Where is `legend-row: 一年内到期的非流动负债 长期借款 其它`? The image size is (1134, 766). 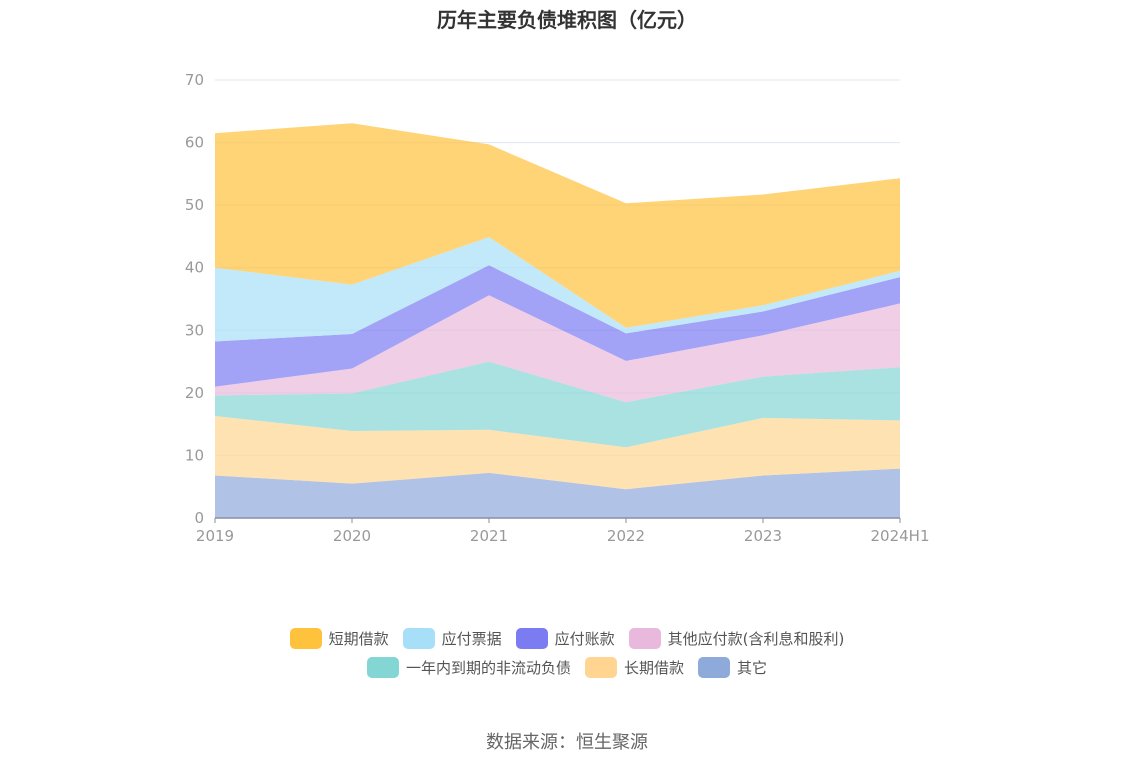 legend-row: 一年内到期的非流动负债 长期借款 其它 is located at coordinates (566, 667).